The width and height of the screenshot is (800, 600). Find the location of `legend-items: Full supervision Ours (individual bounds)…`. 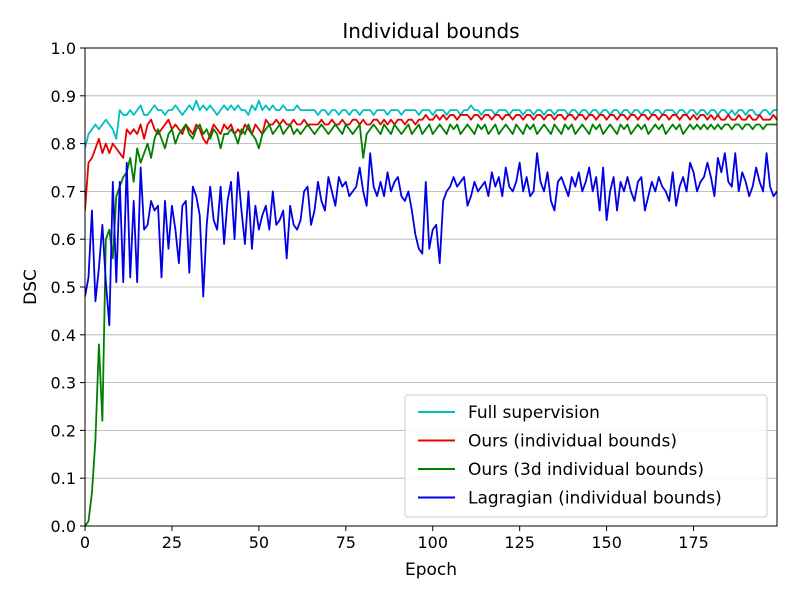

legend-items: Full supervision Ours (individual bounds)… is located at coordinates (570, 456).